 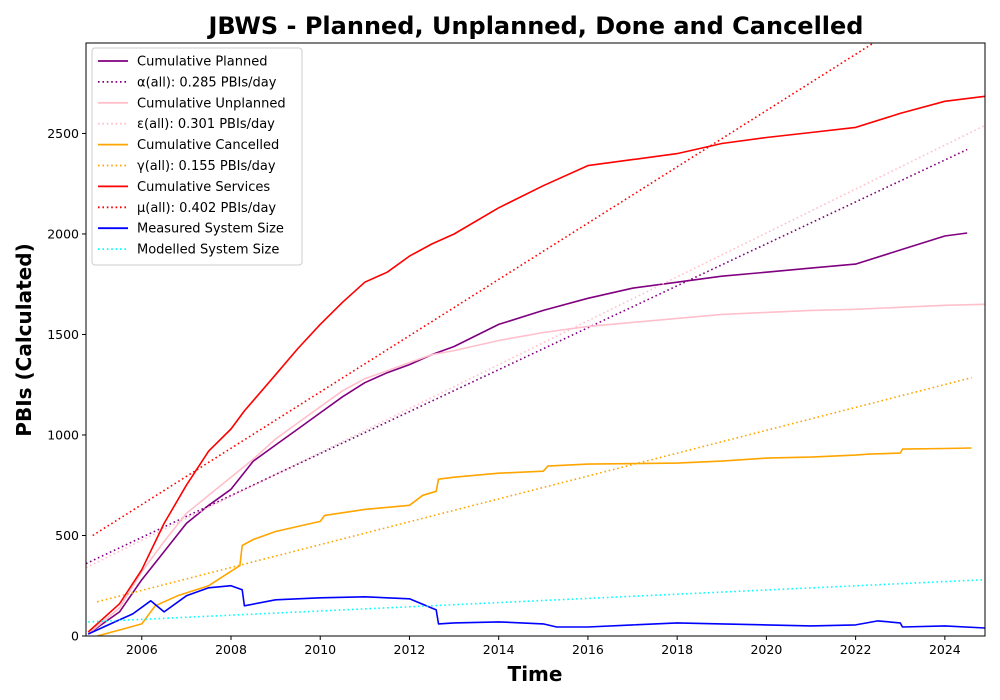 What do you see at coordinates (203, 187) in the screenshot?
I see `legend-label-6: Cumulative Services` at bounding box center [203, 187].